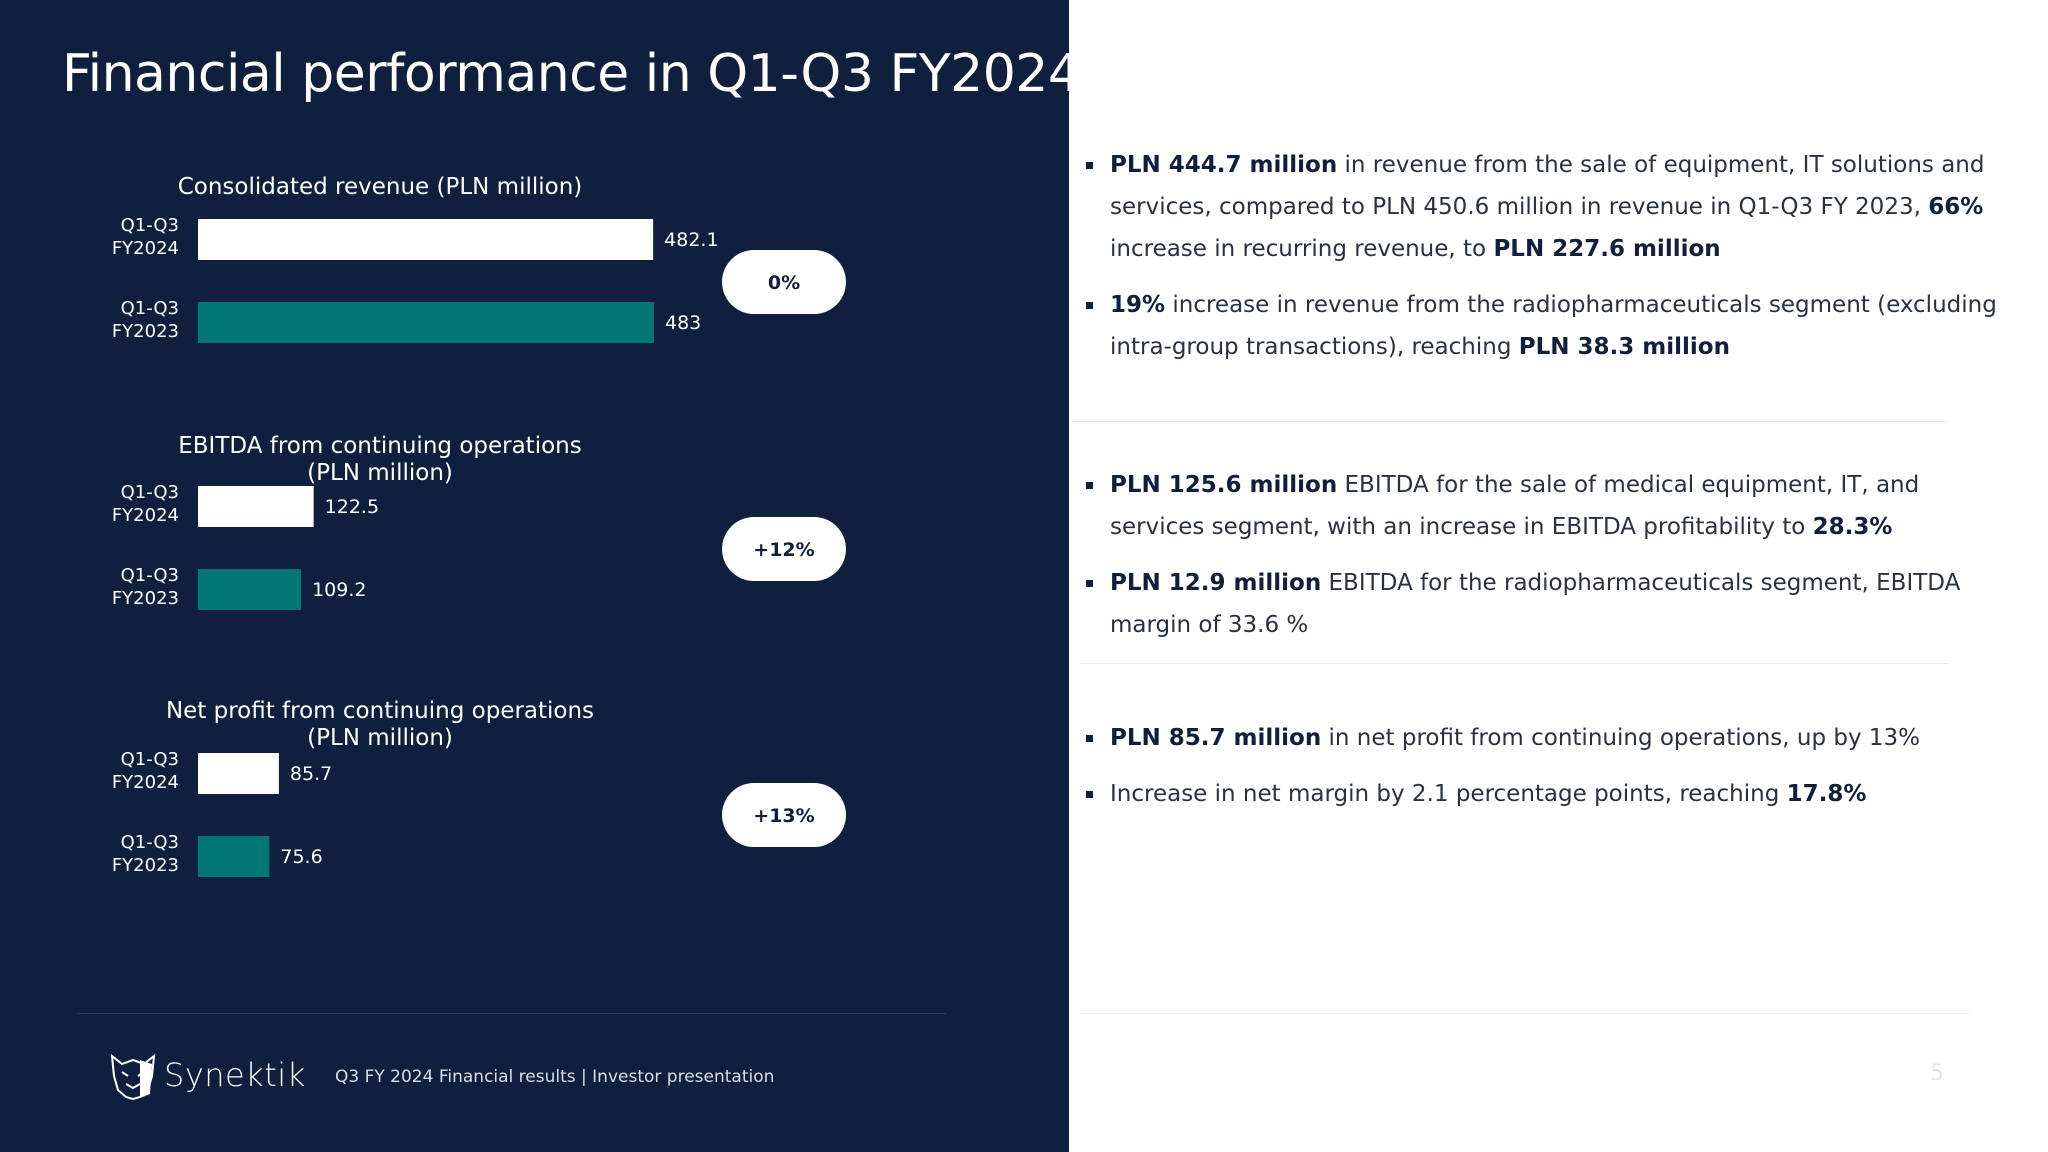 This screenshot has height=1152, width=2048. Describe the element at coordinates (683, 323) in the screenshot. I see `value-label: 483` at that location.